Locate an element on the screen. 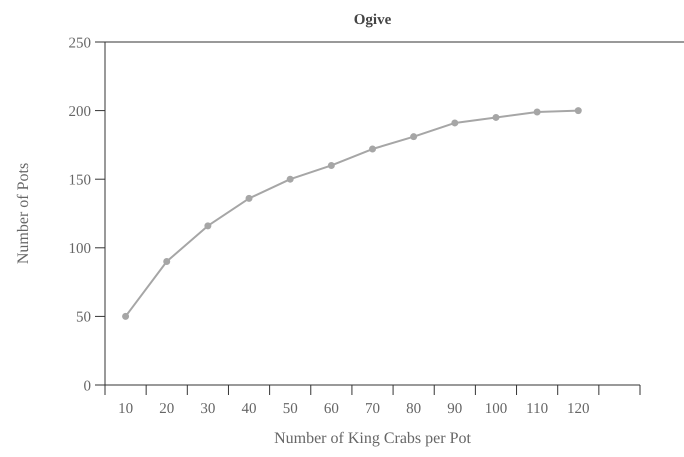 Image resolution: width=684 pixels, height=457 pixels. x-tick-label: 100 is located at coordinates (496, 409).